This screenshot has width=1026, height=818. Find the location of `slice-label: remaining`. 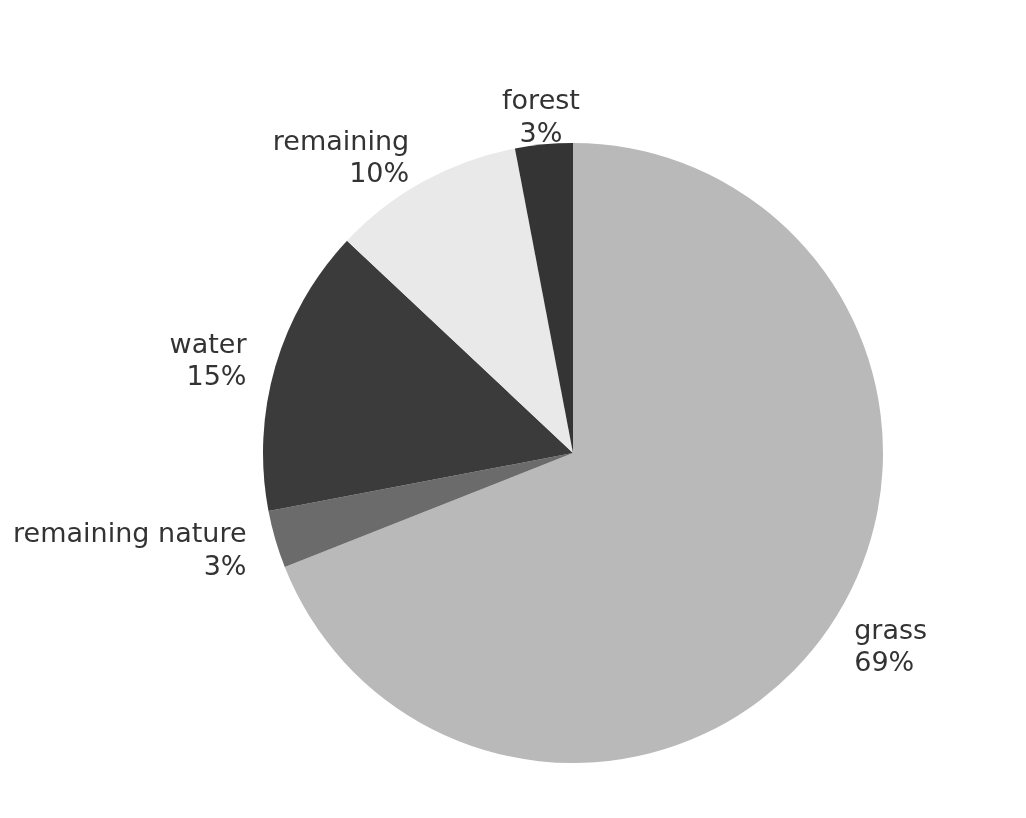

slice-label: remaining is located at coordinates (341, 140).